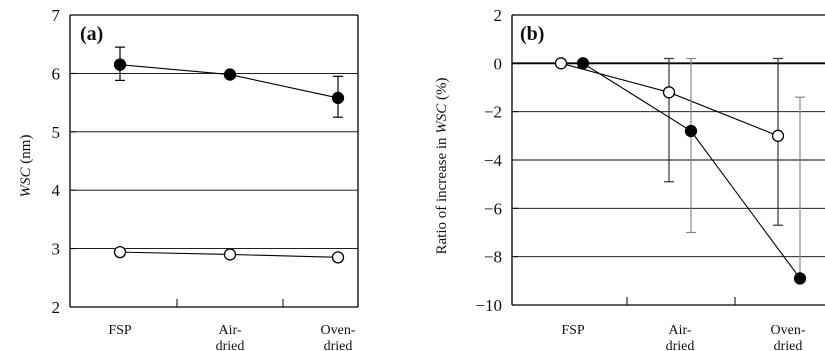  I want to click on b-x-tick-label: Air-, so click(679, 330).